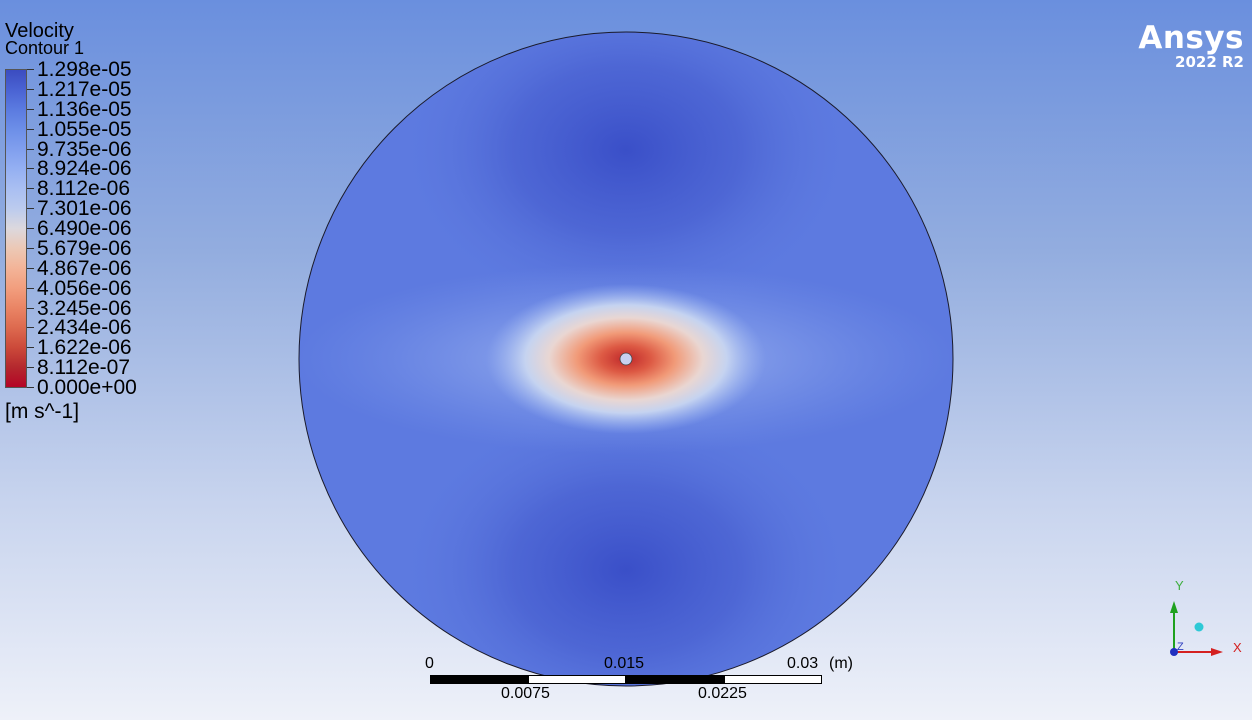 The image size is (1252, 720). Describe the element at coordinates (84, 347) in the screenshot. I see `legend-value: 1.622e-06` at that location.